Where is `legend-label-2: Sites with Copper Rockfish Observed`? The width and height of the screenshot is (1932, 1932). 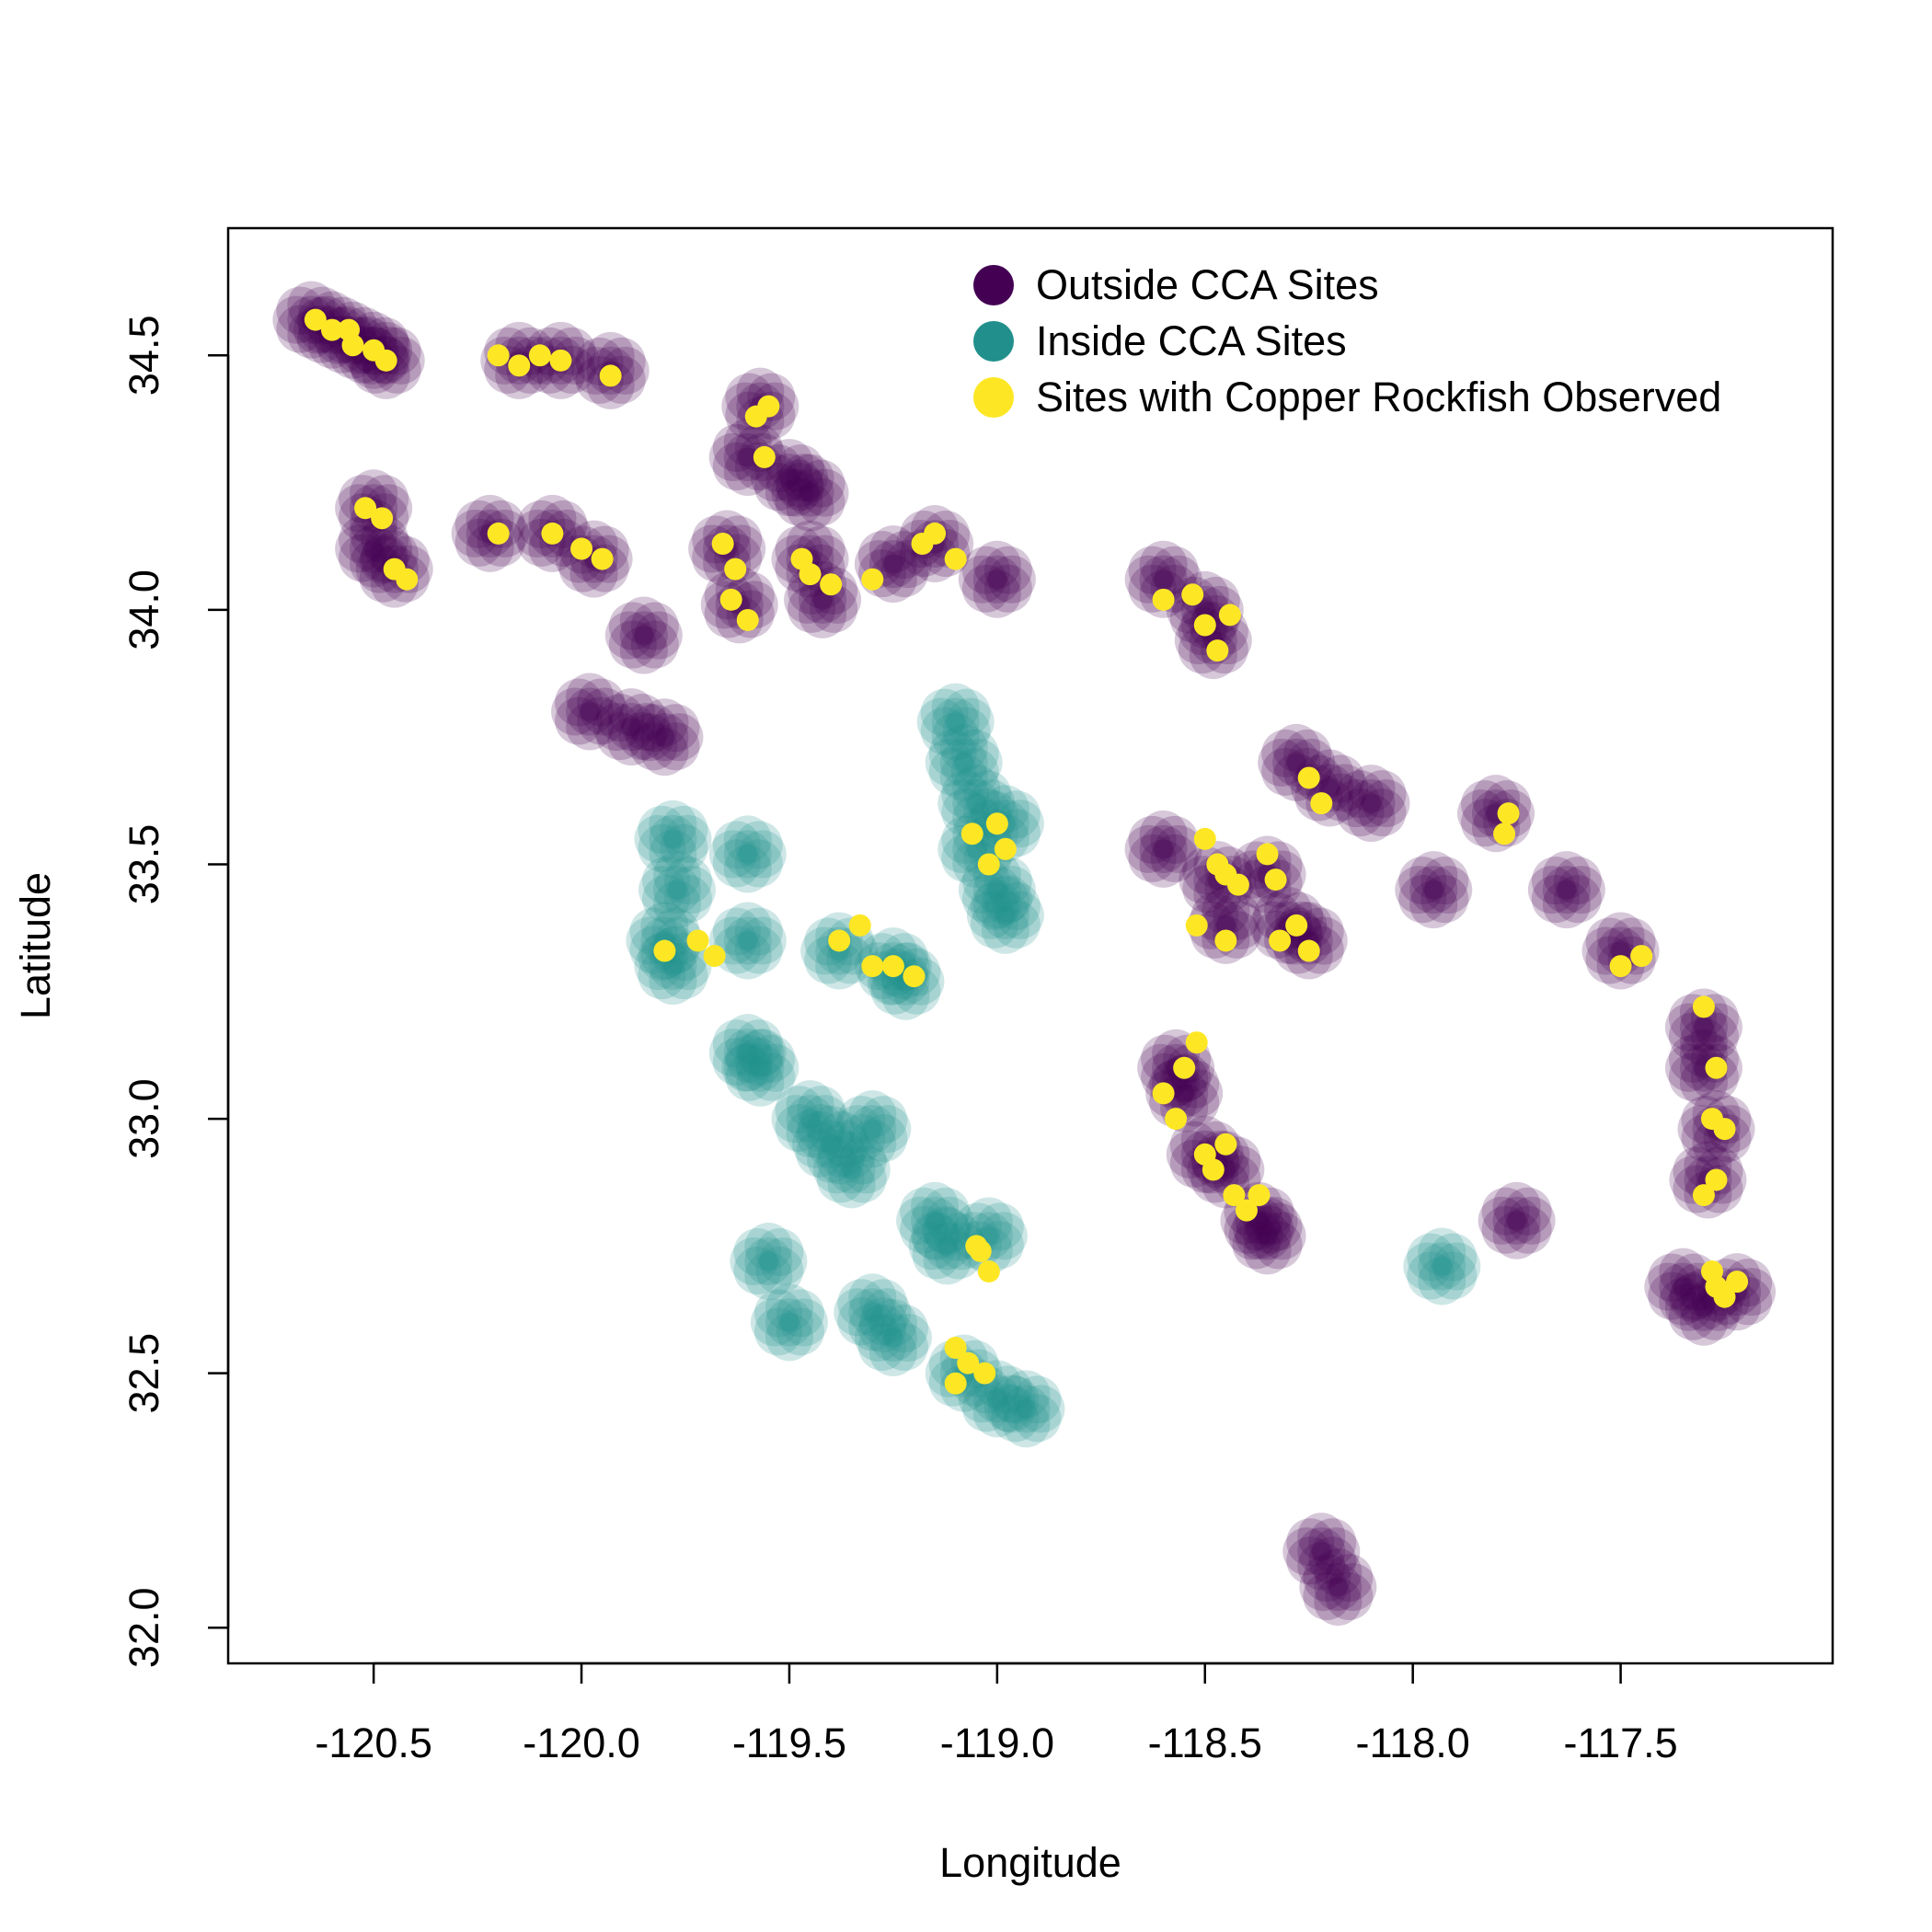 legend-label-2: Sites with Copper Rockfish Observed is located at coordinates (1378, 397).